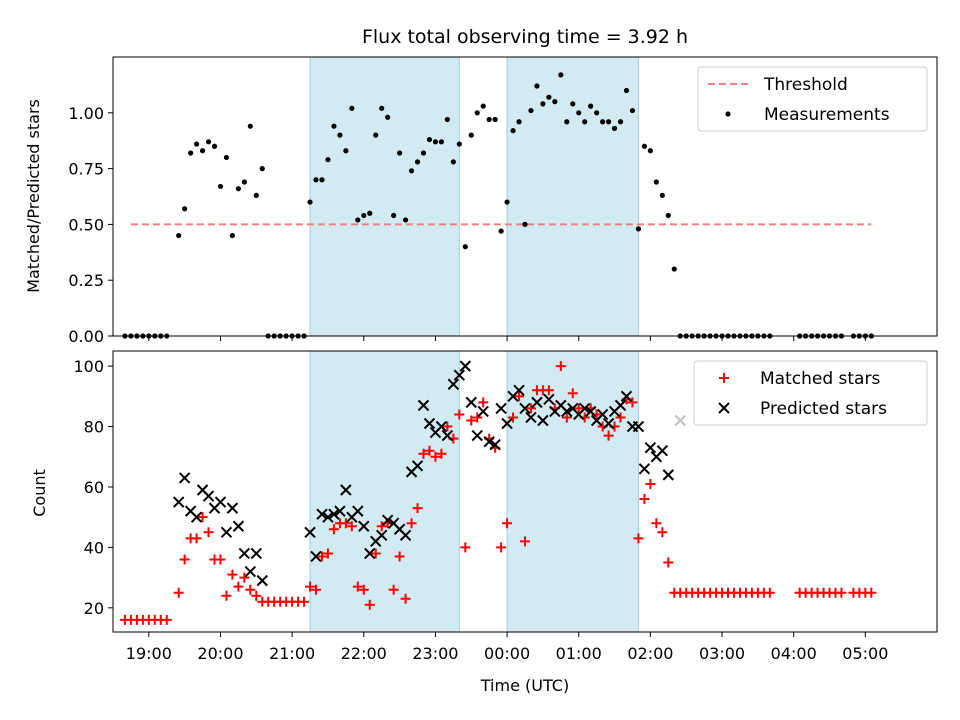 The width and height of the screenshot is (960, 720). What do you see at coordinates (525, 37) in the screenshot?
I see `chart-title: Flux total observing time = 3.92 h` at bounding box center [525, 37].